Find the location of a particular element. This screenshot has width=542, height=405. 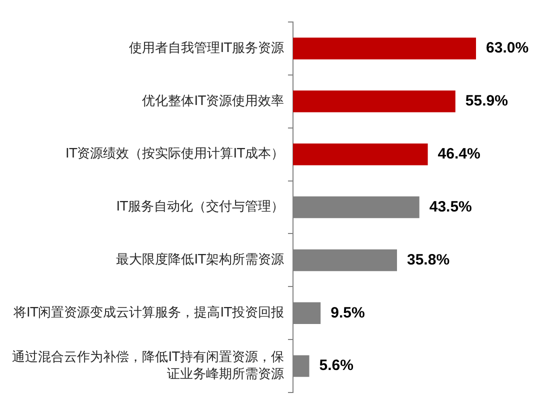

y-tick-label: 最大限度降低IT架构所需资源 is located at coordinates (200, 260).